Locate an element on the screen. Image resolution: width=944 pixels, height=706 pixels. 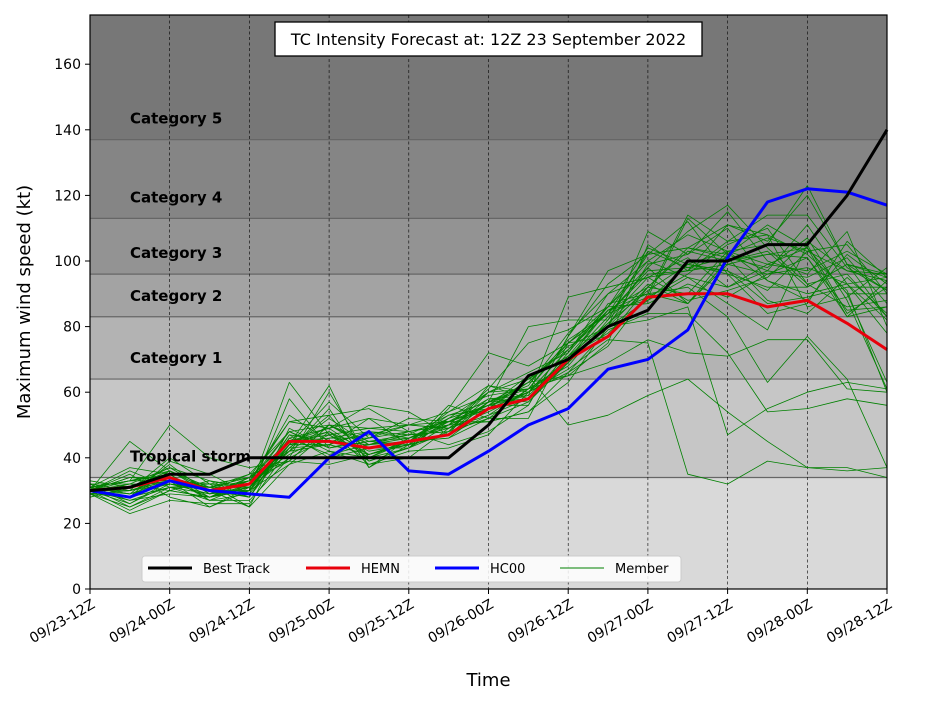
y-tick-label-160: 160 is located at coordinates (67, 65).